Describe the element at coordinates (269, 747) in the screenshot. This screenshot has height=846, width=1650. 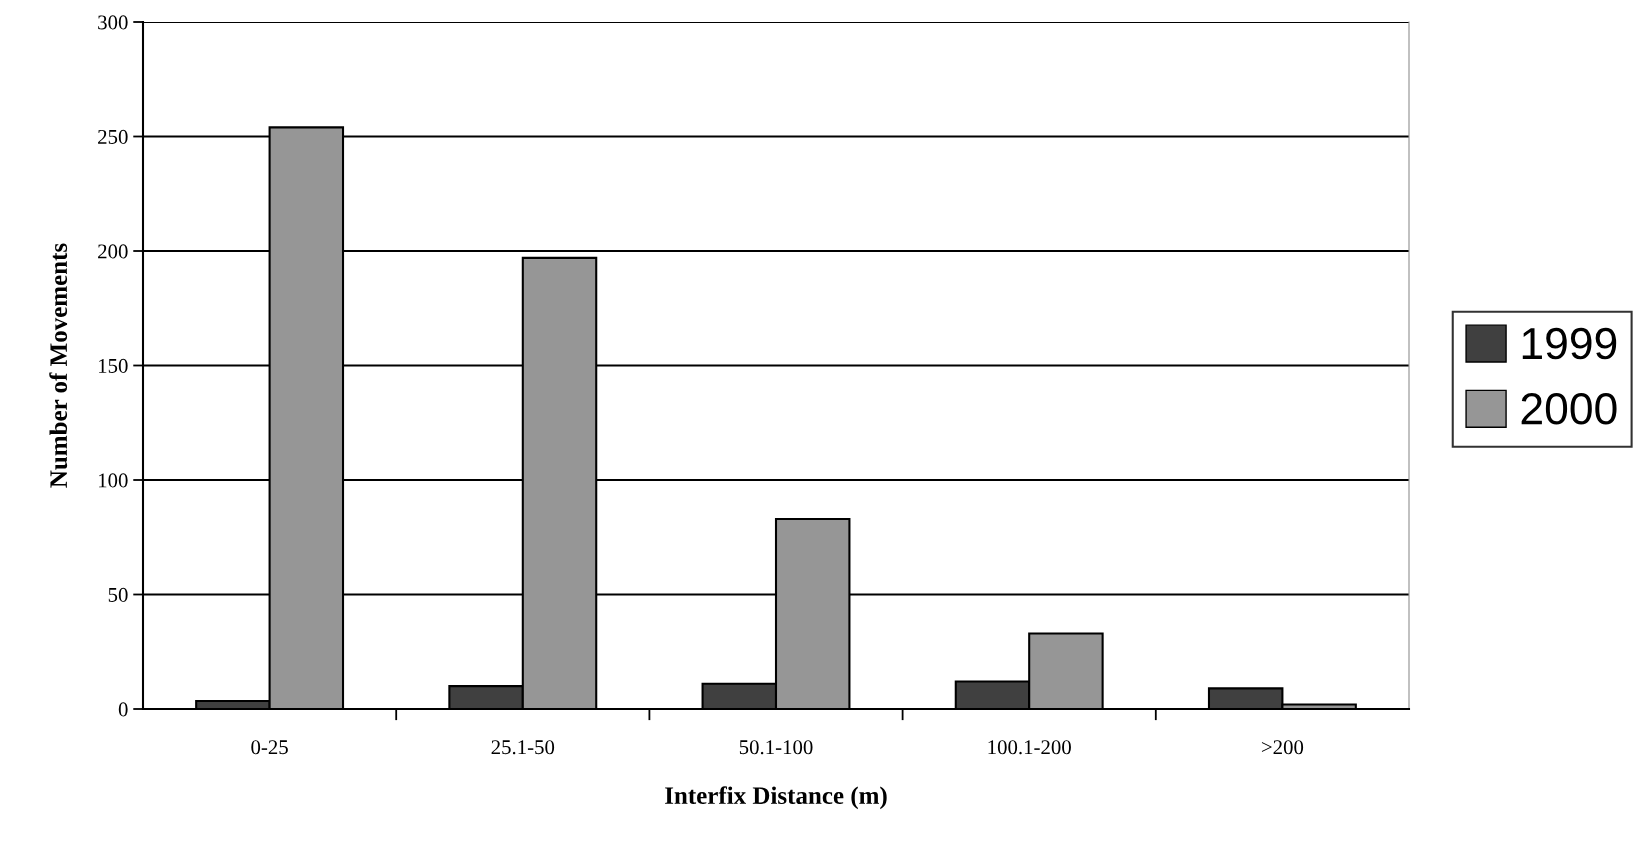
I see `x-tick-label: 0-25` at that location.